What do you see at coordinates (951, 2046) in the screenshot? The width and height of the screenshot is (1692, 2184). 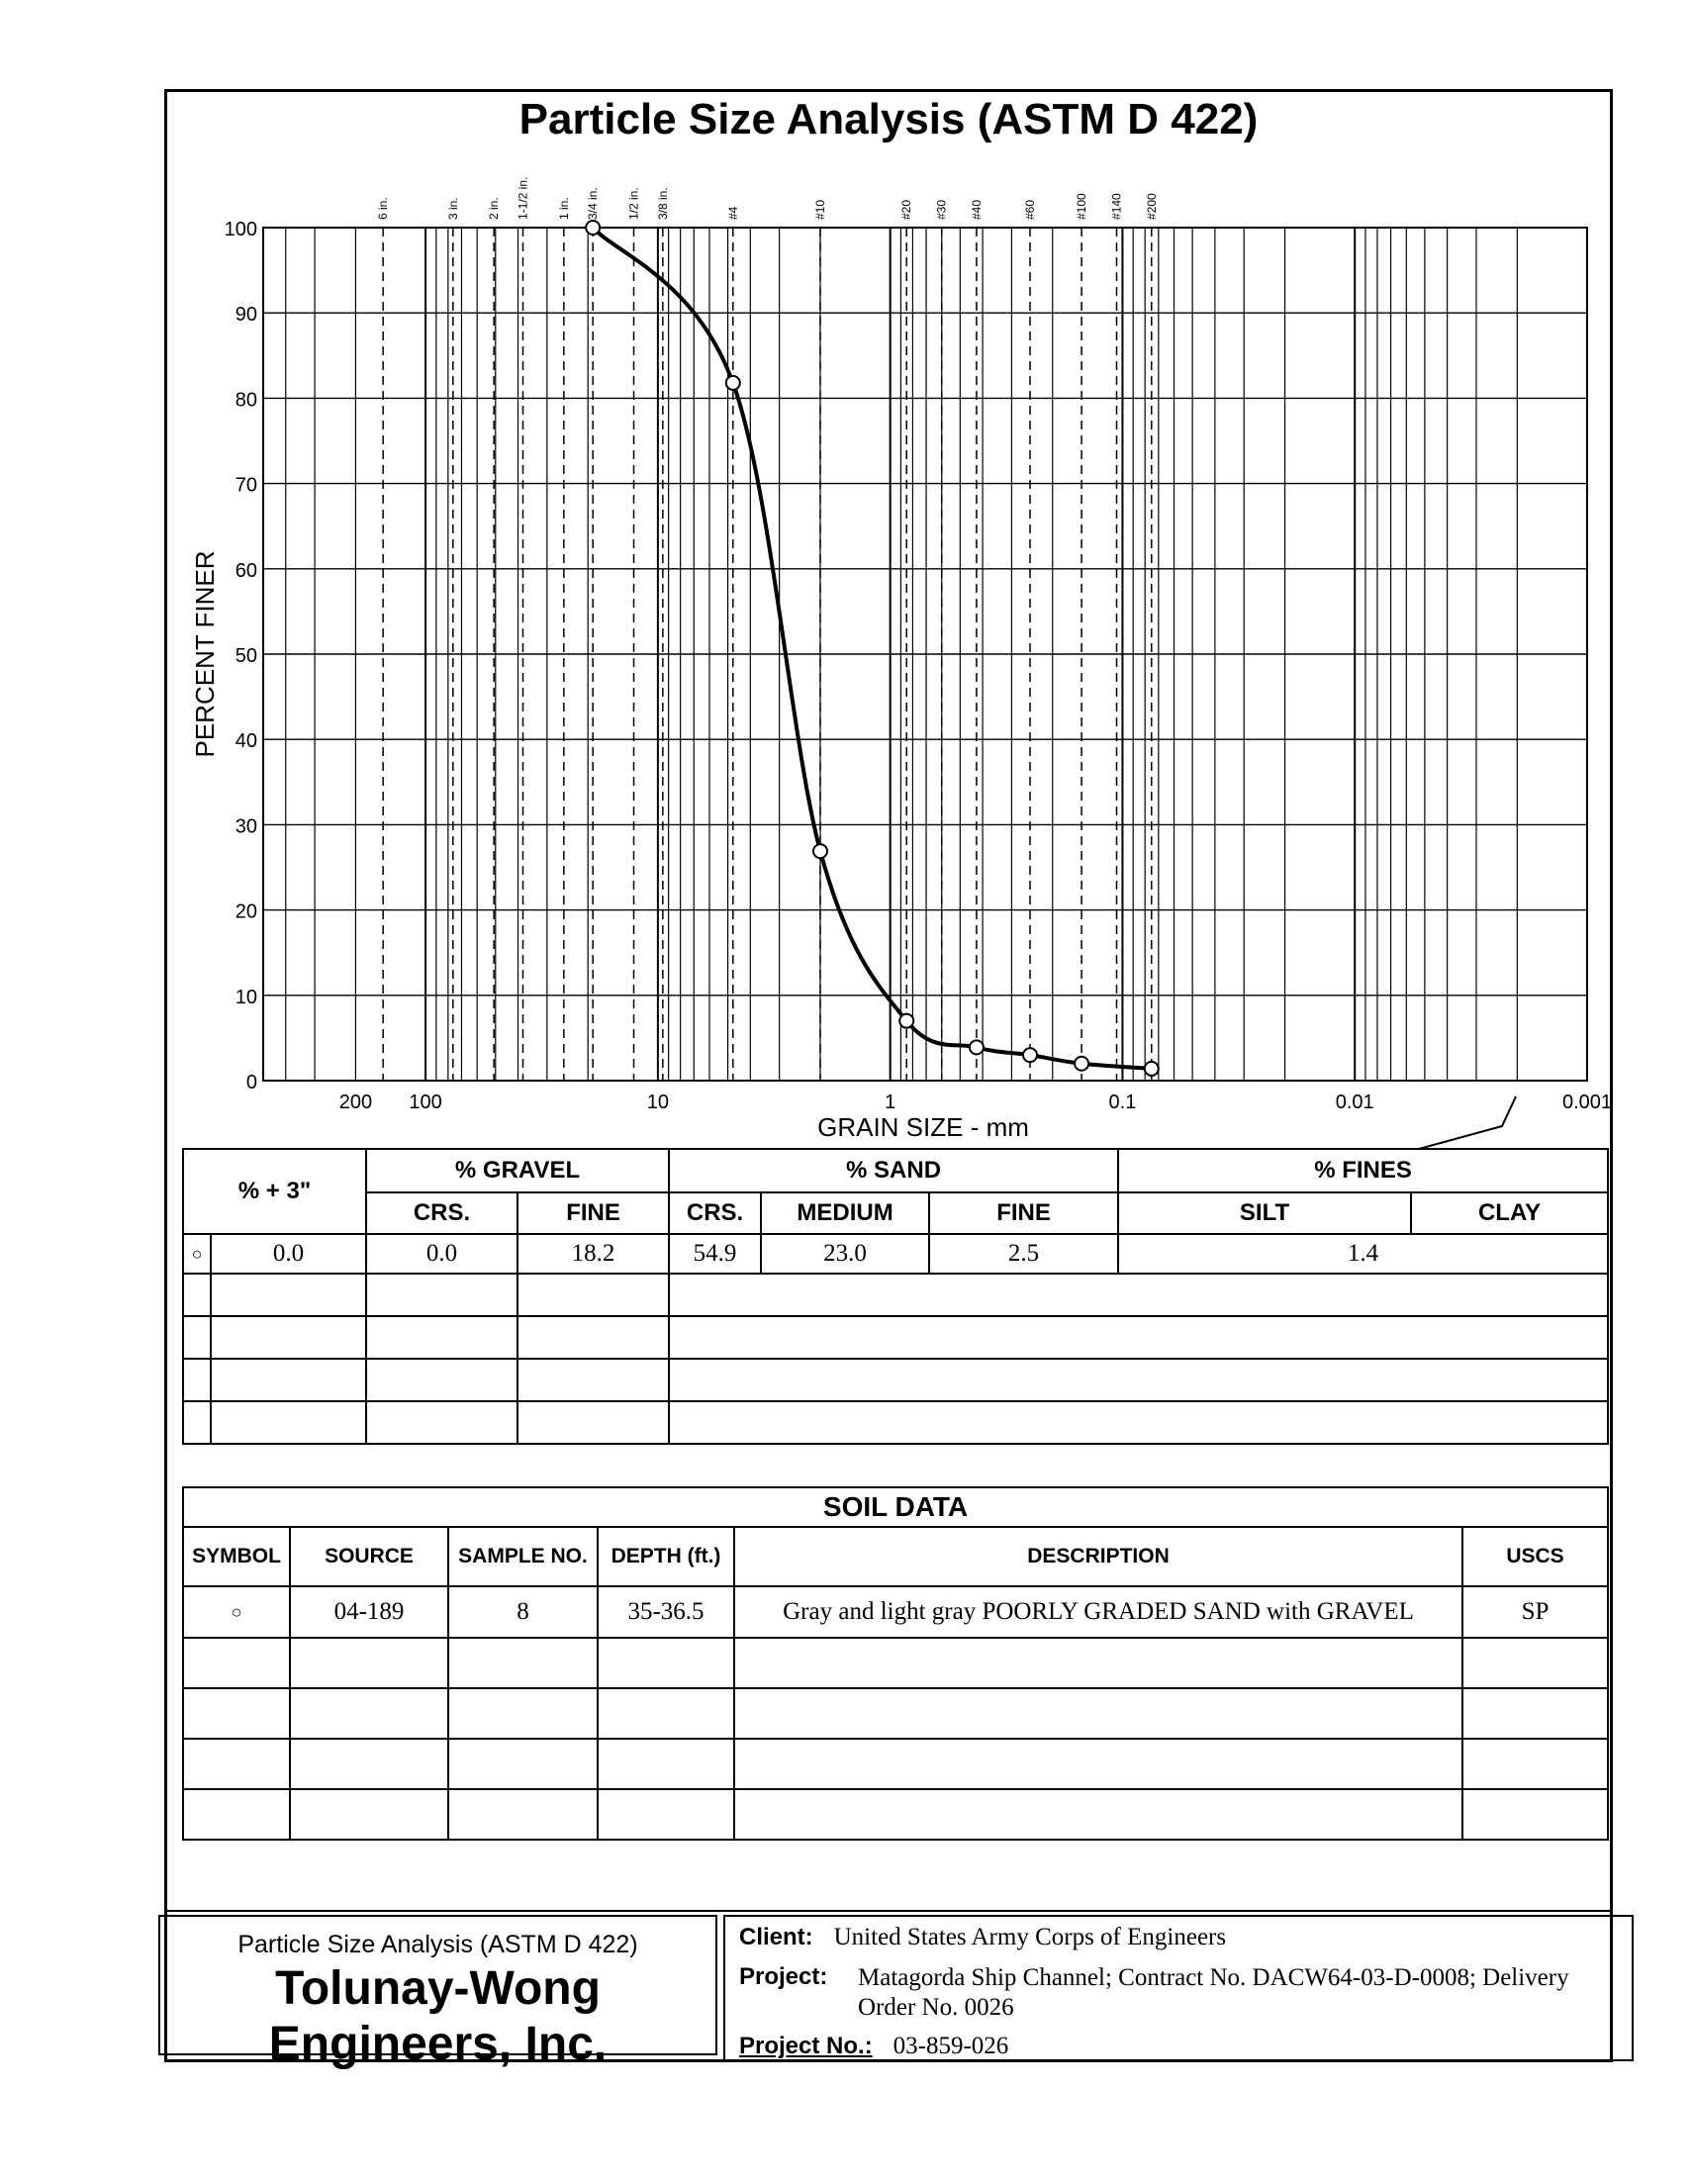 I see `project-no-value: 03-859-026` at bounding box center [951, 2046].